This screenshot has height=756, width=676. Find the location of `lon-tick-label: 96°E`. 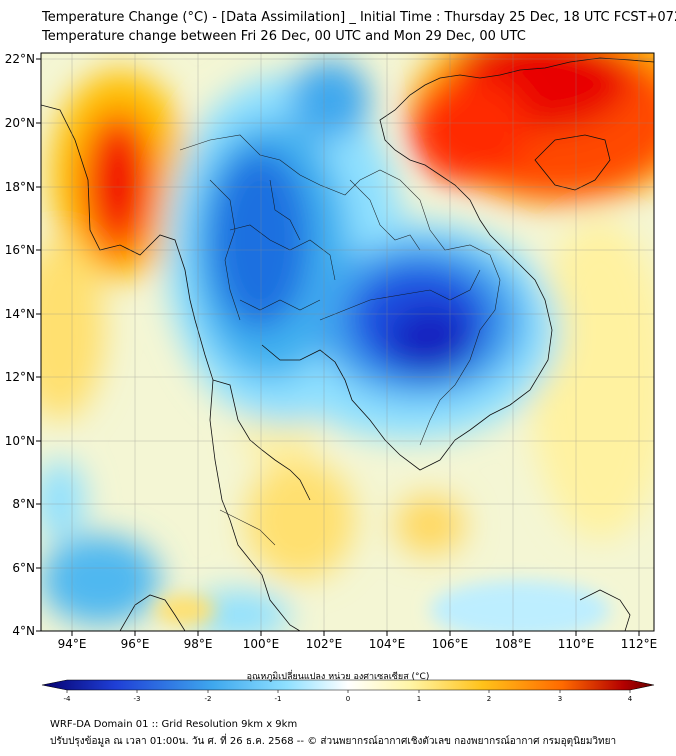

lon-tick-label: 96°E is located at coordinates (135, 644).